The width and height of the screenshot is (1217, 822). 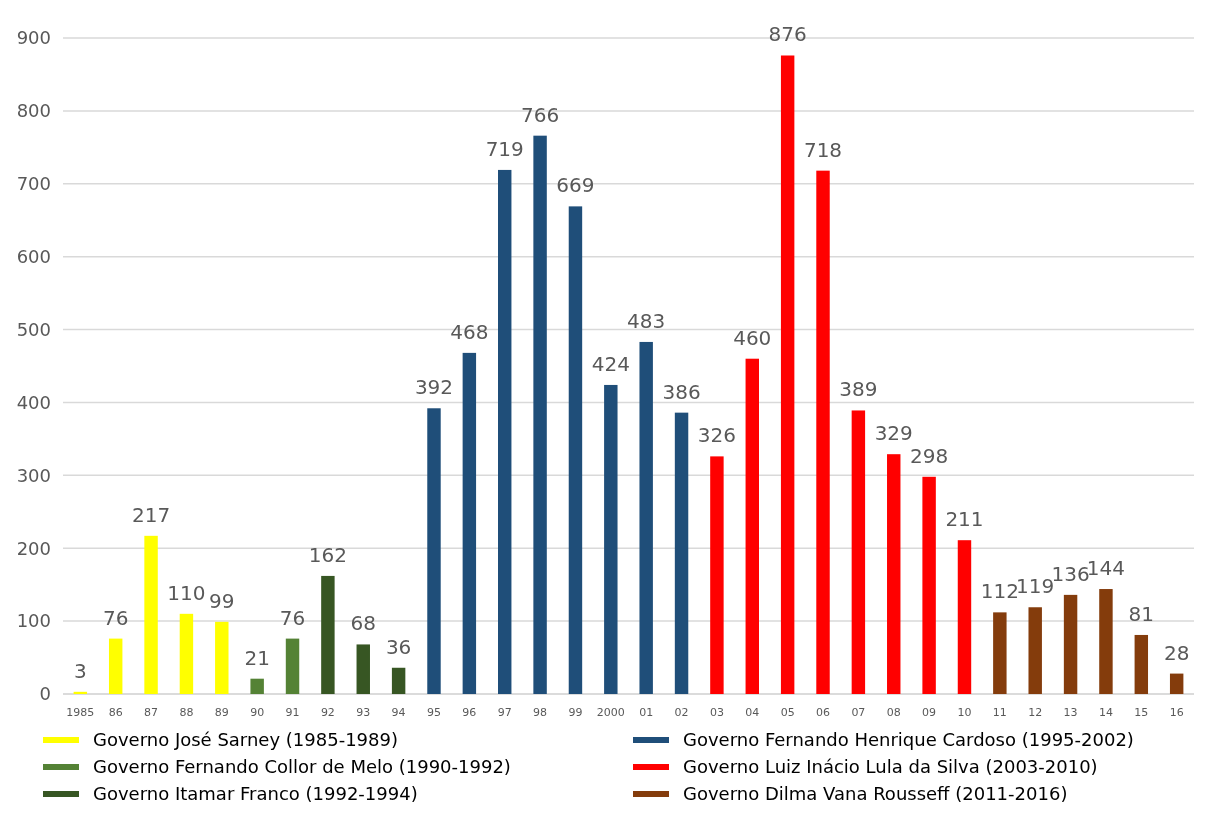 What do you see at coordinates (1141, 712) in the screenshot?
I see `x-tick-label: 15` at bounding box center [1141, 712].